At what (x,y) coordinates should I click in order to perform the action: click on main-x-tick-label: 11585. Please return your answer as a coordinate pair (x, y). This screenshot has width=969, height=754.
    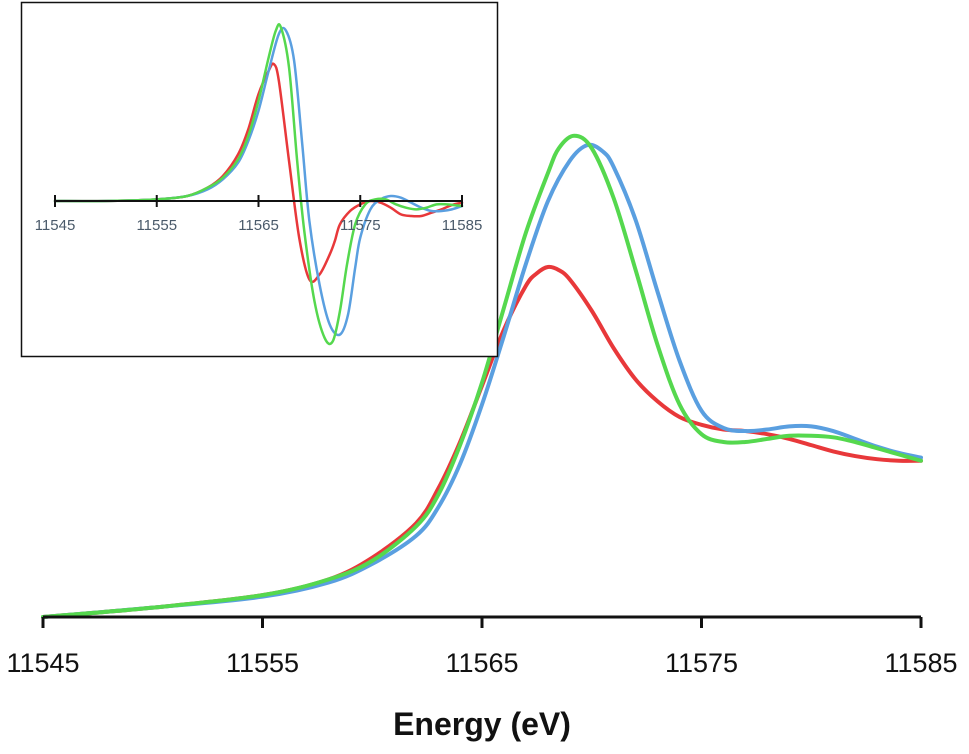
    Looking at the image, I should click on (920, 663).